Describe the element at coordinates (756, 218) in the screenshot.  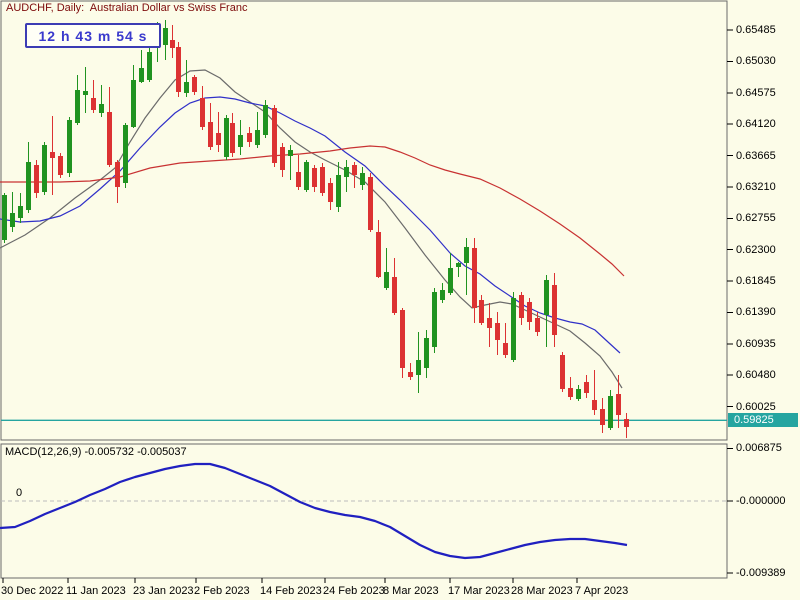
I see `price-tick-label: 0.62755` at that location.